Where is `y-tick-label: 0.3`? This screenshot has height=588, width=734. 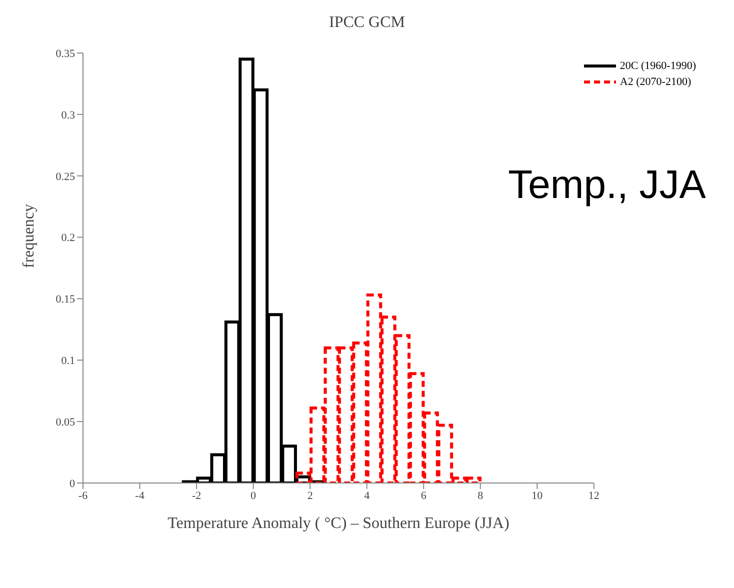
y-tick-label: 0.3 is located at coordinates (68, 115).